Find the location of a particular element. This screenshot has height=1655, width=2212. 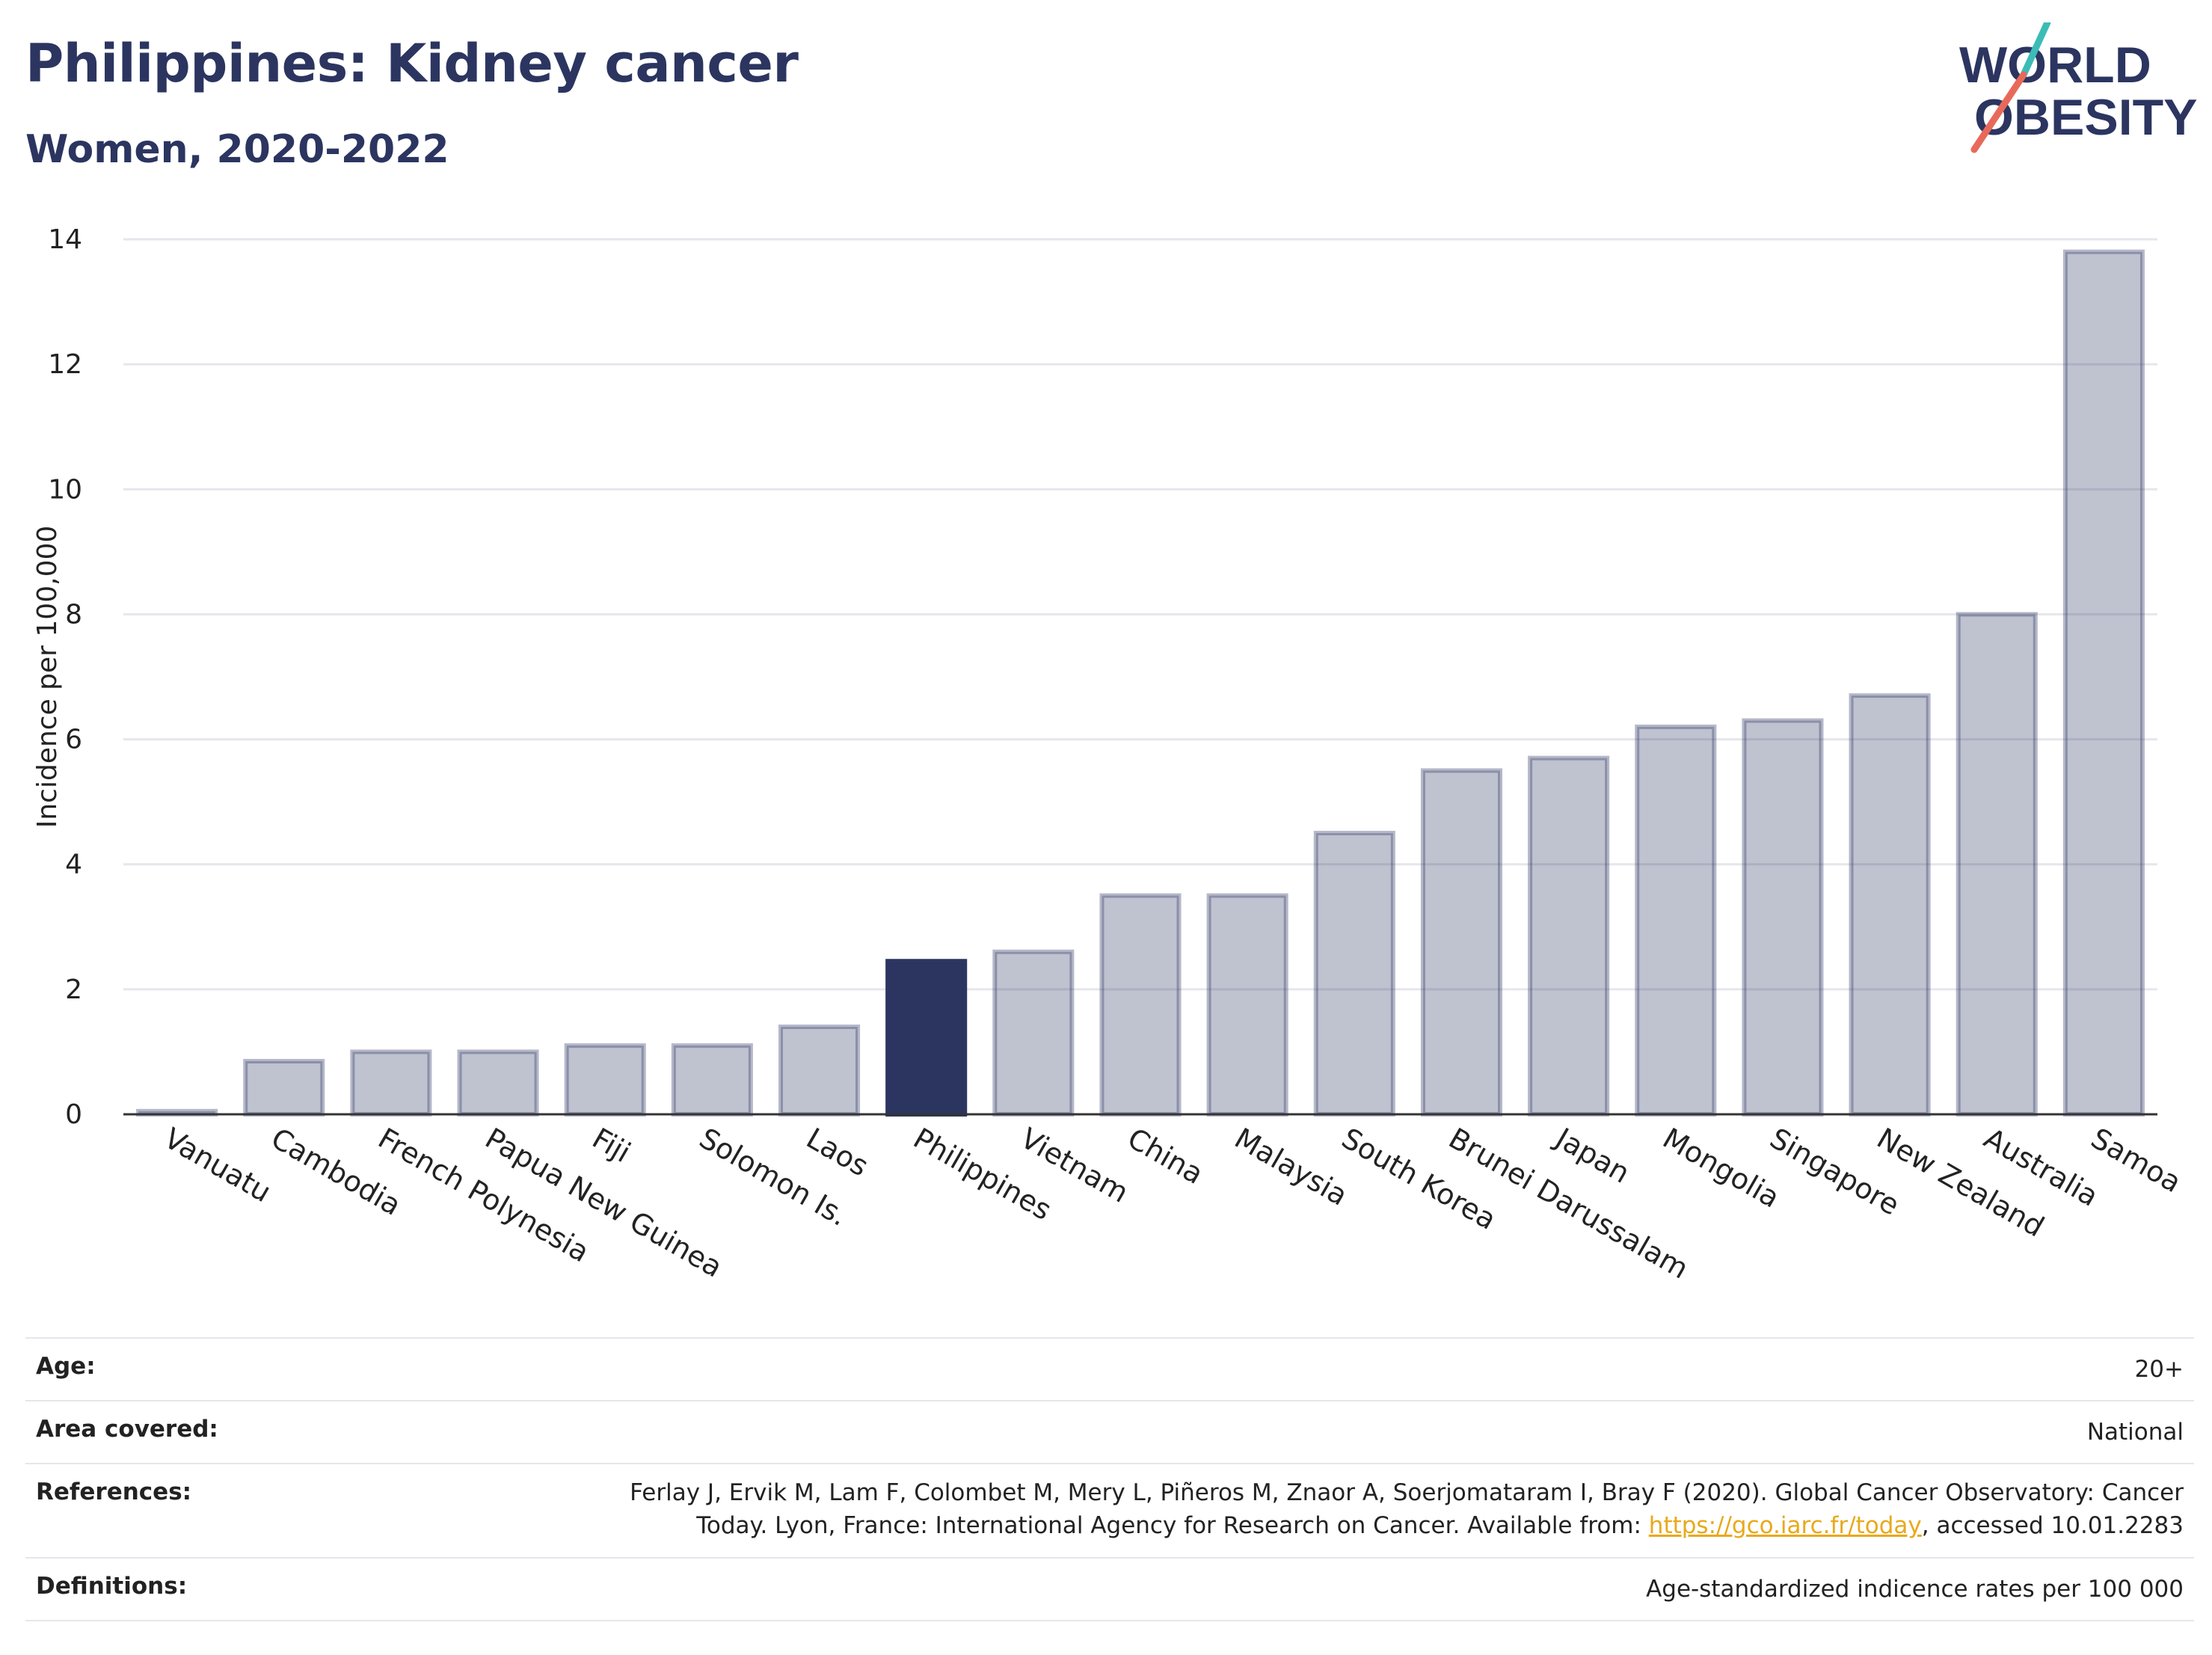

bar-brunei-darussalam is located at coordinates (1461, 942).